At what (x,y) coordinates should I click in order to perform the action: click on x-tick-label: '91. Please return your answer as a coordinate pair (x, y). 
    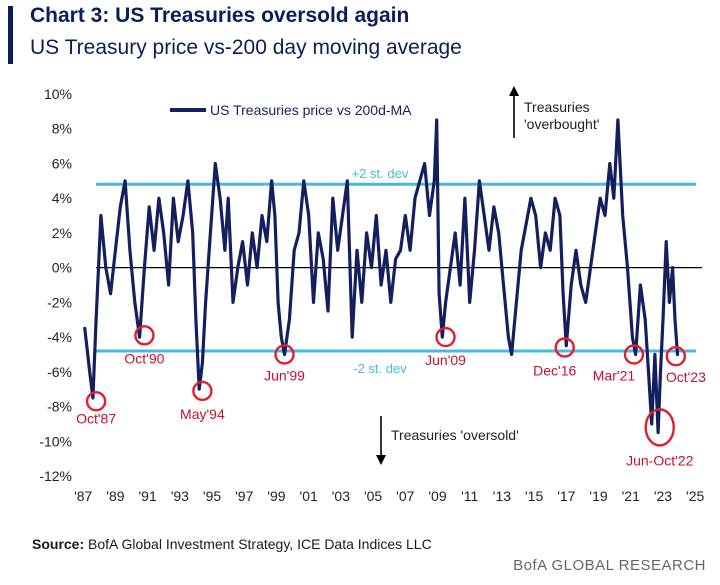
    Looking at the image, I should click on (148, 496).